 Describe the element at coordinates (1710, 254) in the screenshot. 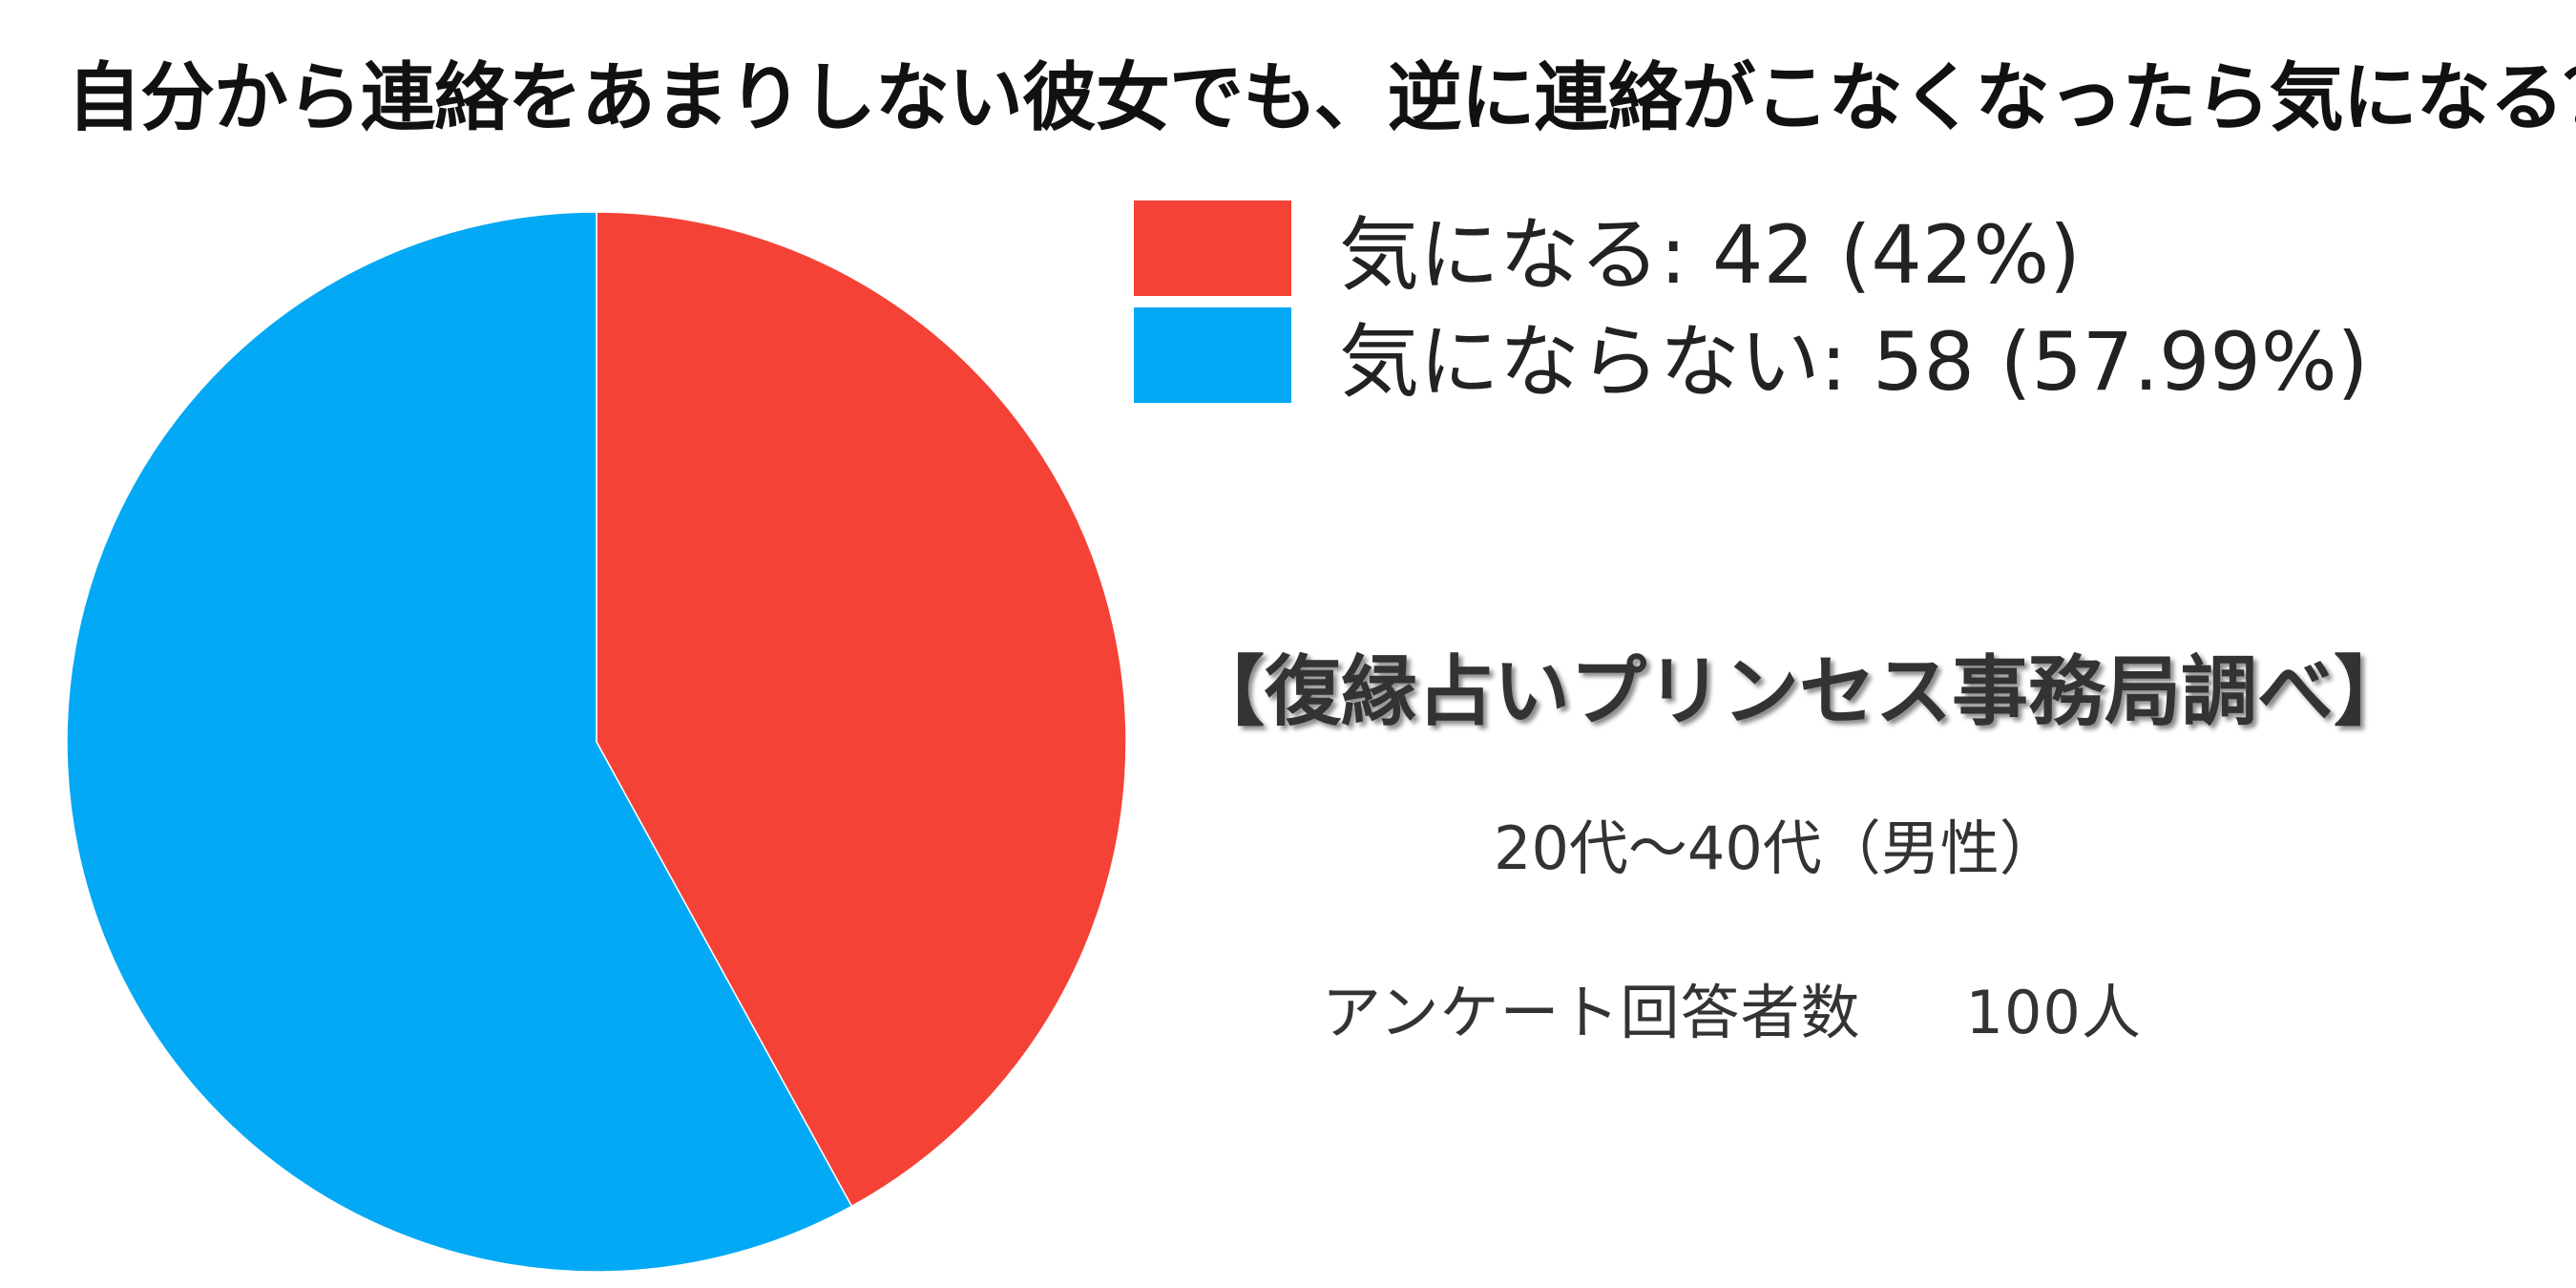

I see `legend-label-1: 気になる: 42 (42%)` at that location.